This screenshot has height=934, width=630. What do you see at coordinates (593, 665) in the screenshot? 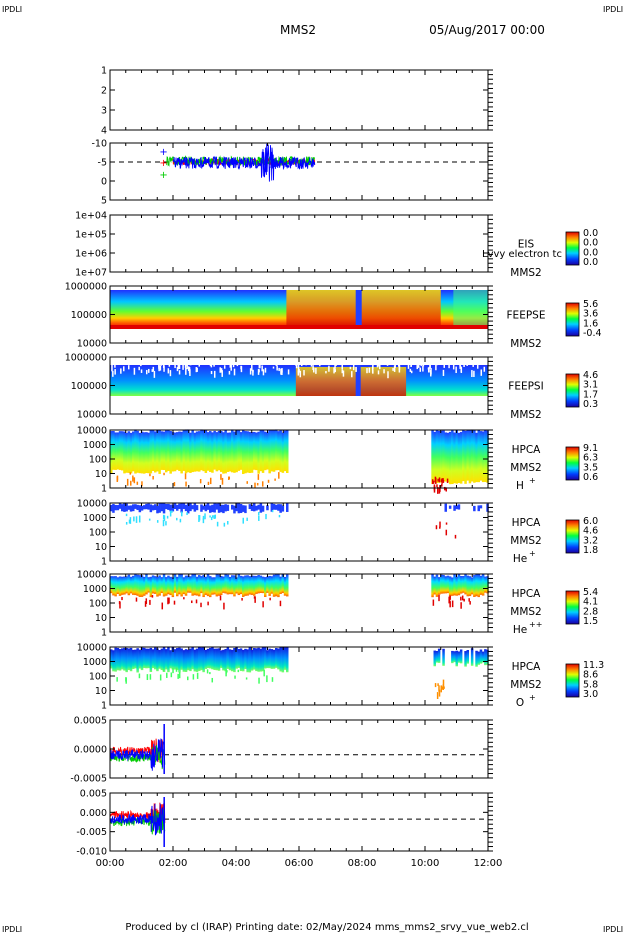
I see `colorbar-tick-label: 11.3` at bounding box center [593, 665].